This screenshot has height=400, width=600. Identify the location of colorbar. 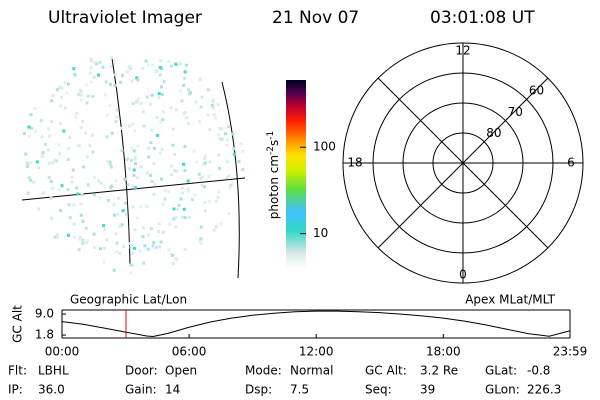
(296, 174).